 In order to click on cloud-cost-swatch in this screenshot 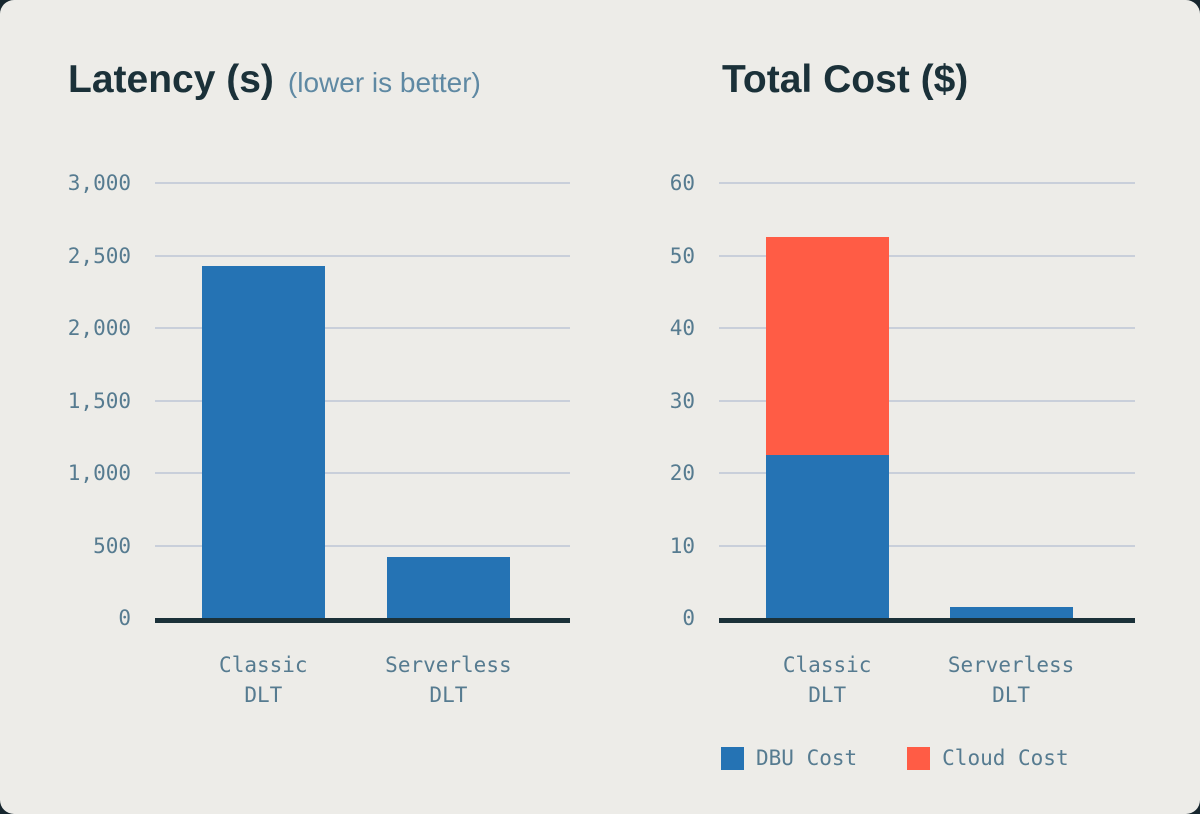, I will do `click(919, 758)`.